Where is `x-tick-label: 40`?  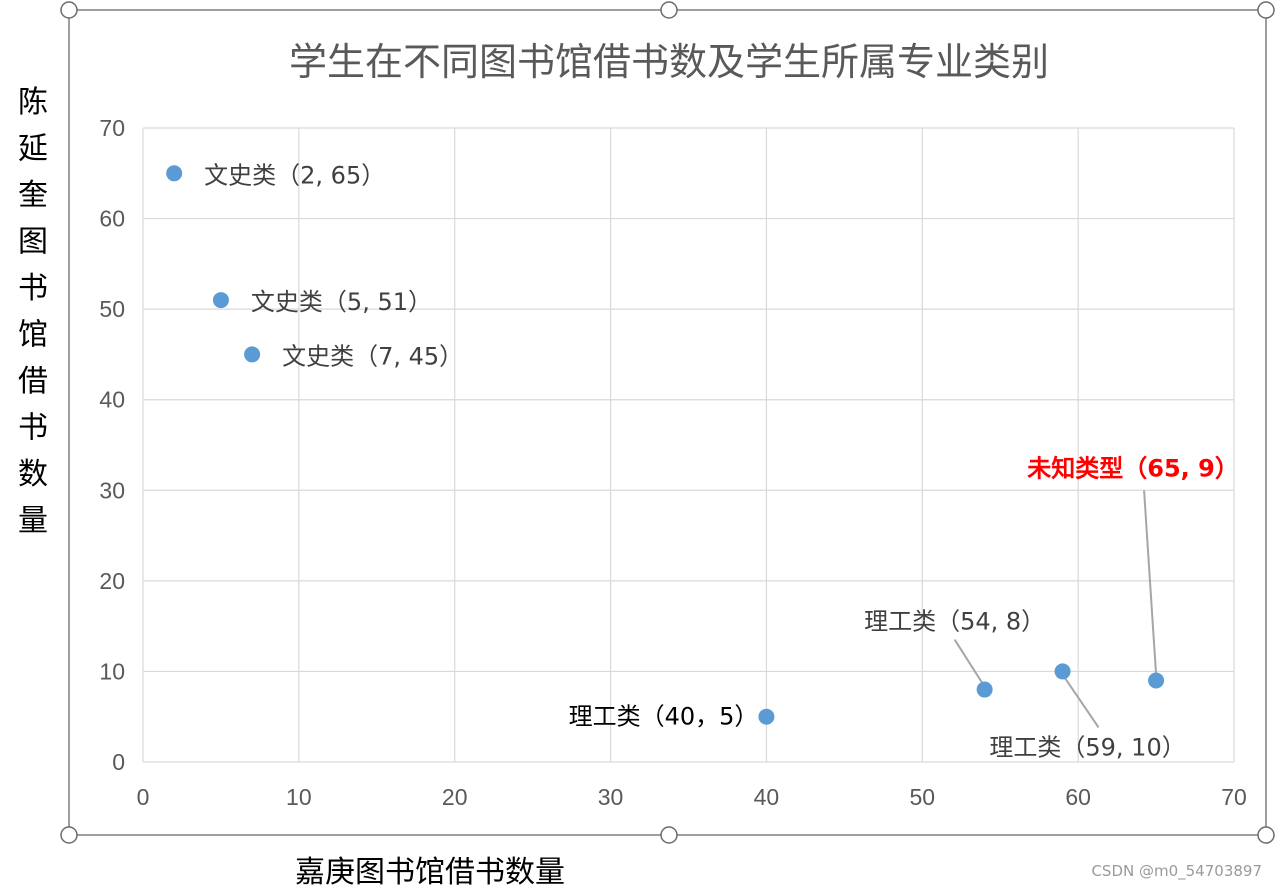 x-tick-label: 40 is located at coordinates (767, 797).